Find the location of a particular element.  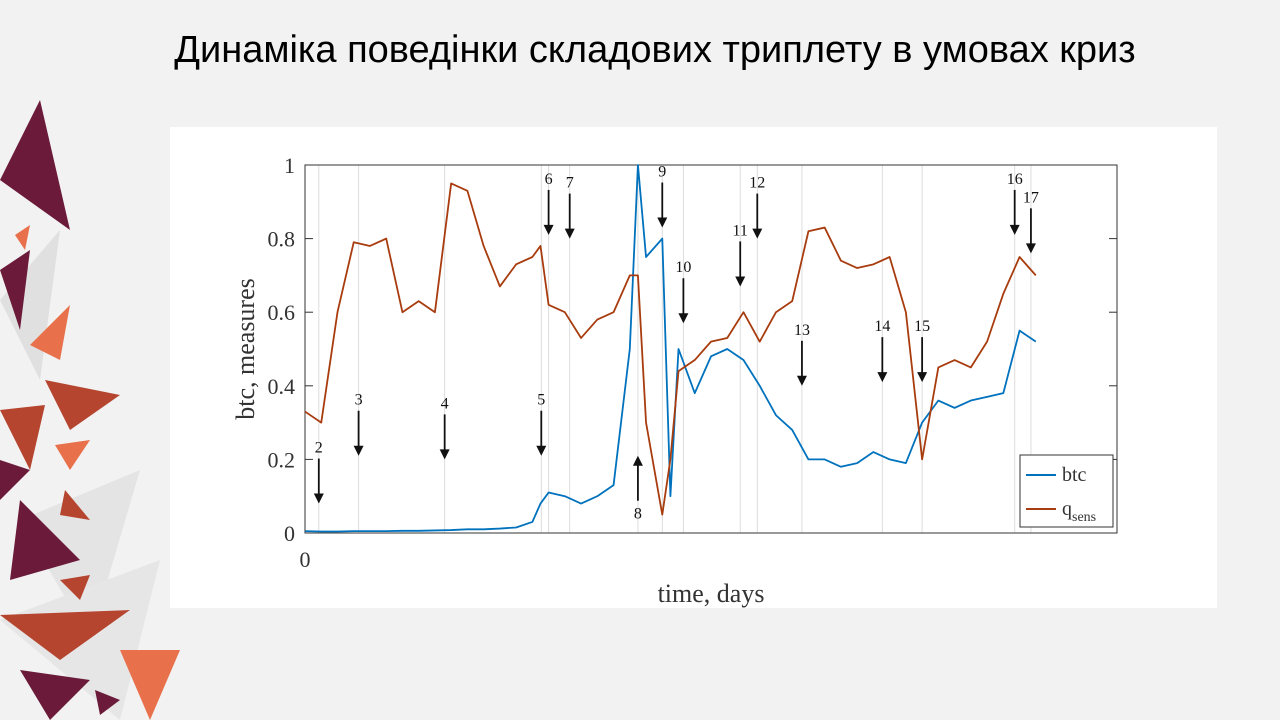

annotation-label: 8 is located at coordinates (638, 514).